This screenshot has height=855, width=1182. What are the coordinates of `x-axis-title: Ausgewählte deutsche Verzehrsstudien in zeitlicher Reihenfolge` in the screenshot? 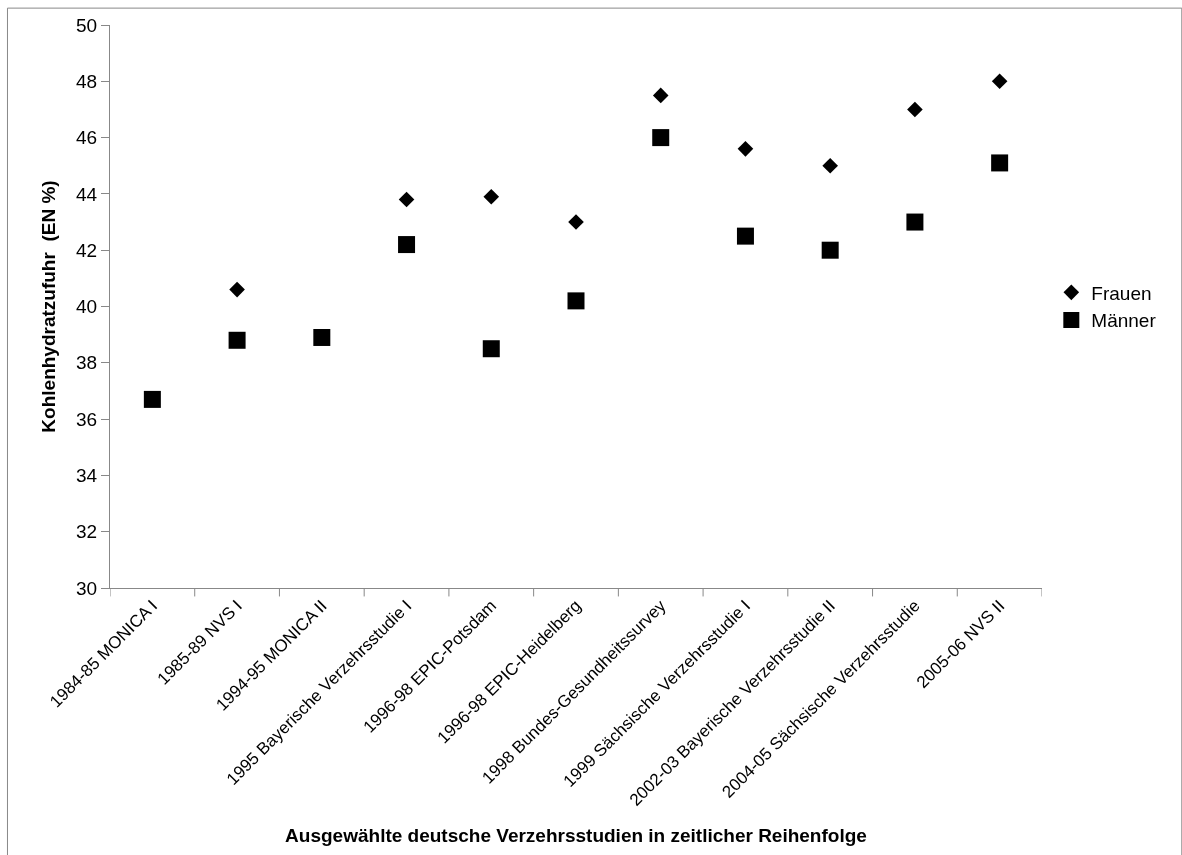 It's located at (576, 836).